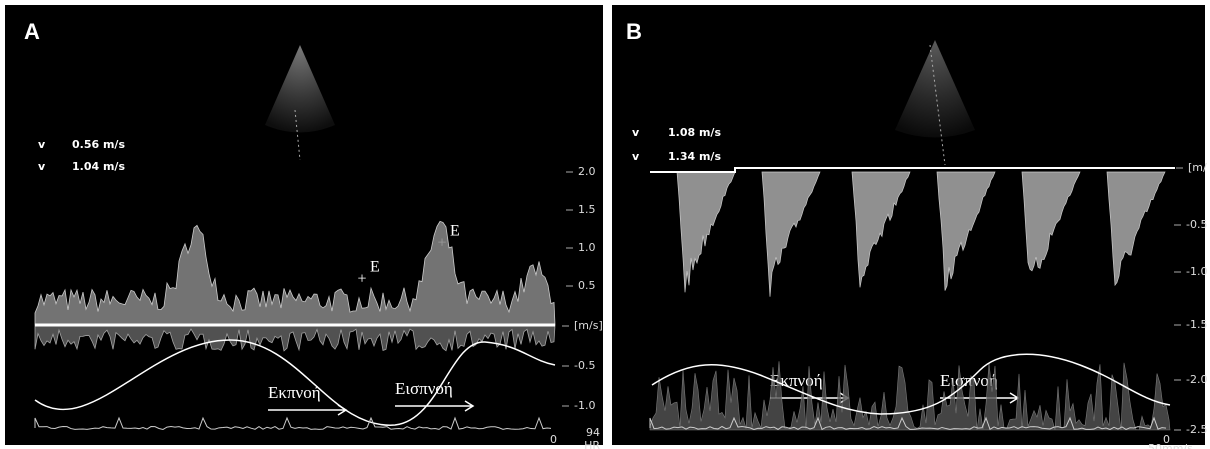 Image resolution: width=1210 pixels, height=449 pixels. I want to click on measurement-value: 0.56 m/s, so click(98, 144).